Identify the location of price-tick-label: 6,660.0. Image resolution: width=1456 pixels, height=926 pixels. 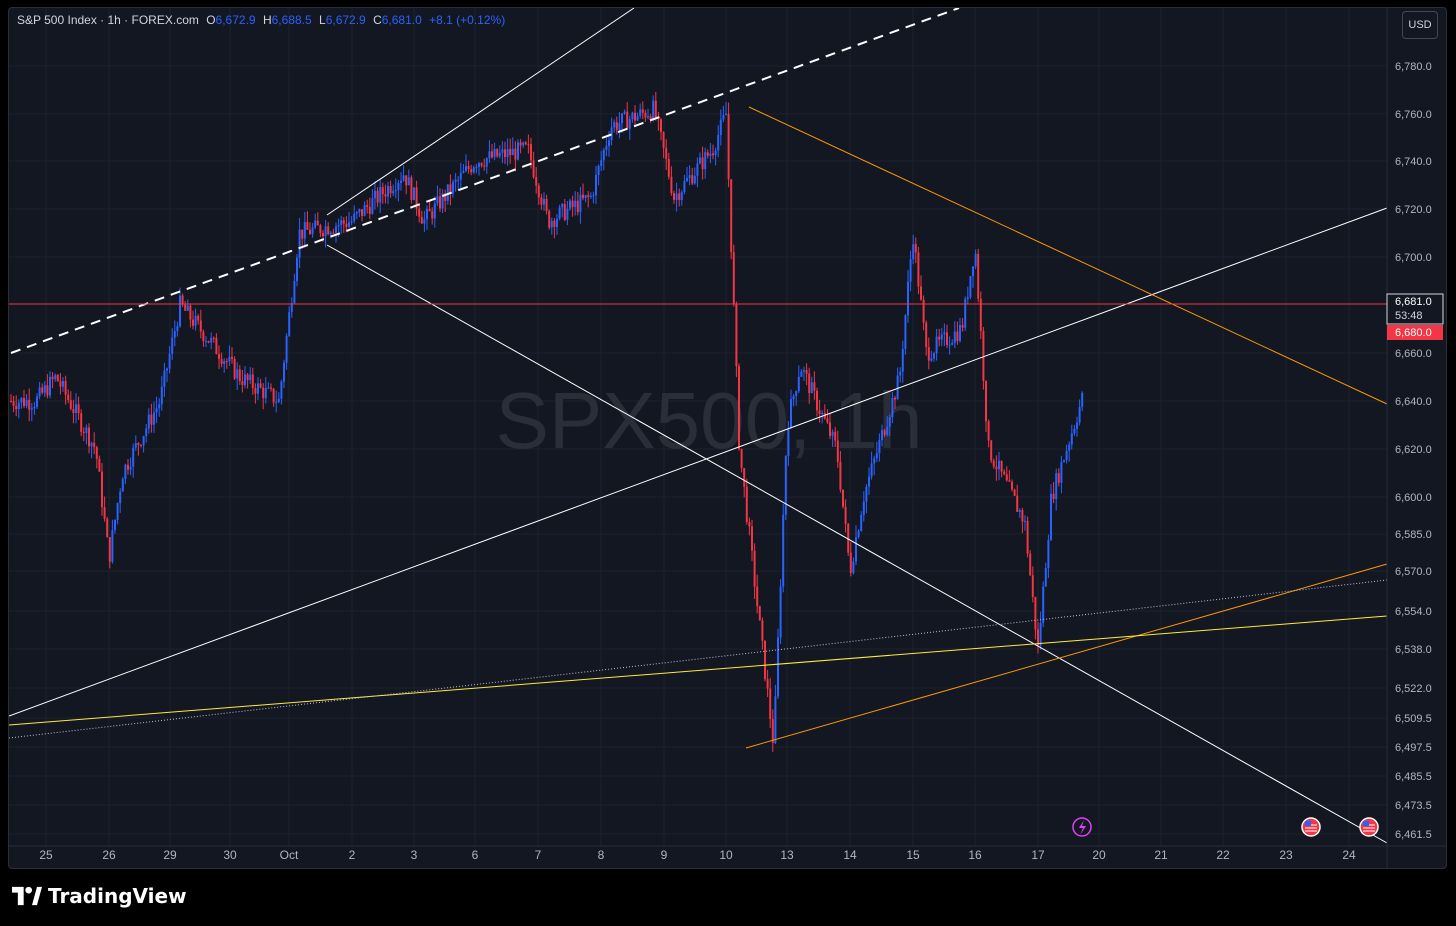
(1413, 354).